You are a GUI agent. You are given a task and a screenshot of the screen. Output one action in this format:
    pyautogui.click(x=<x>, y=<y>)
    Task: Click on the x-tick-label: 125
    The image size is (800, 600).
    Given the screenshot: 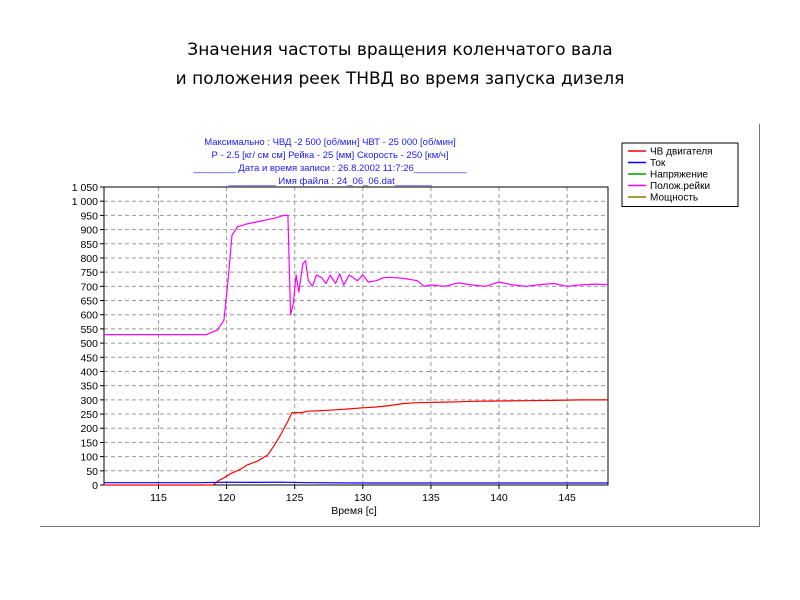 What is the action you would take?
    pyautogui.click(x=295, y=498)
    